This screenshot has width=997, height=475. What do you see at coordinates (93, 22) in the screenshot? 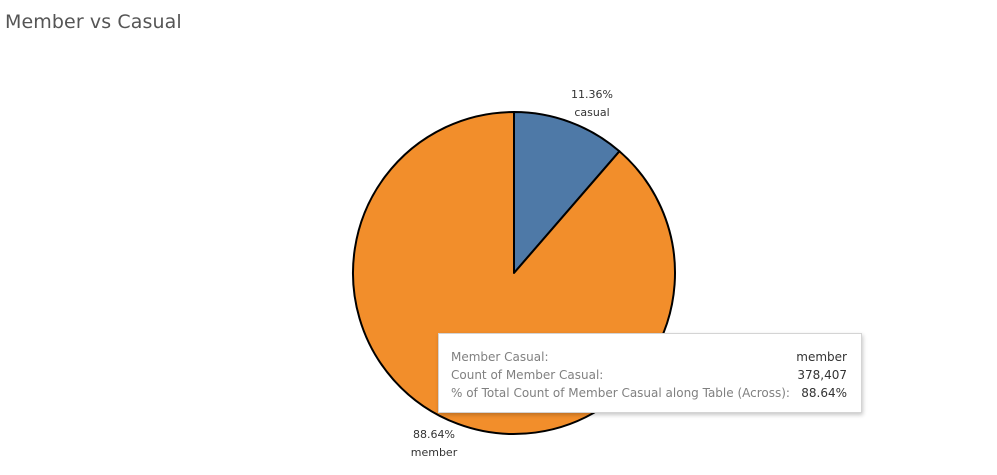
I see `chart-title: Member vs Casual` at bounding box center [93, 22].